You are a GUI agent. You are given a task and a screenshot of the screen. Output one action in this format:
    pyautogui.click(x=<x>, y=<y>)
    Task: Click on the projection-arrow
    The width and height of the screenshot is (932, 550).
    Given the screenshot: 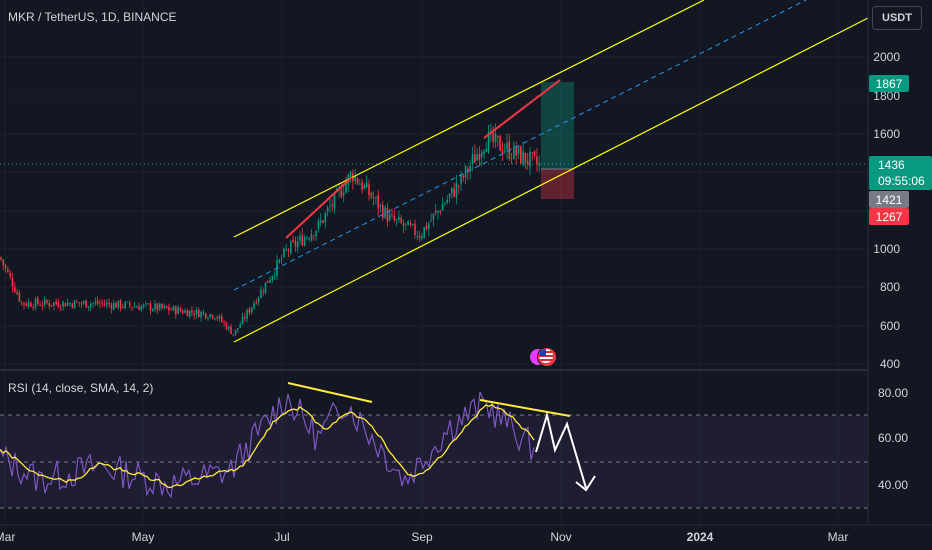 What is the action you would take?
    pyautogui.click(x=561, y=450)
    